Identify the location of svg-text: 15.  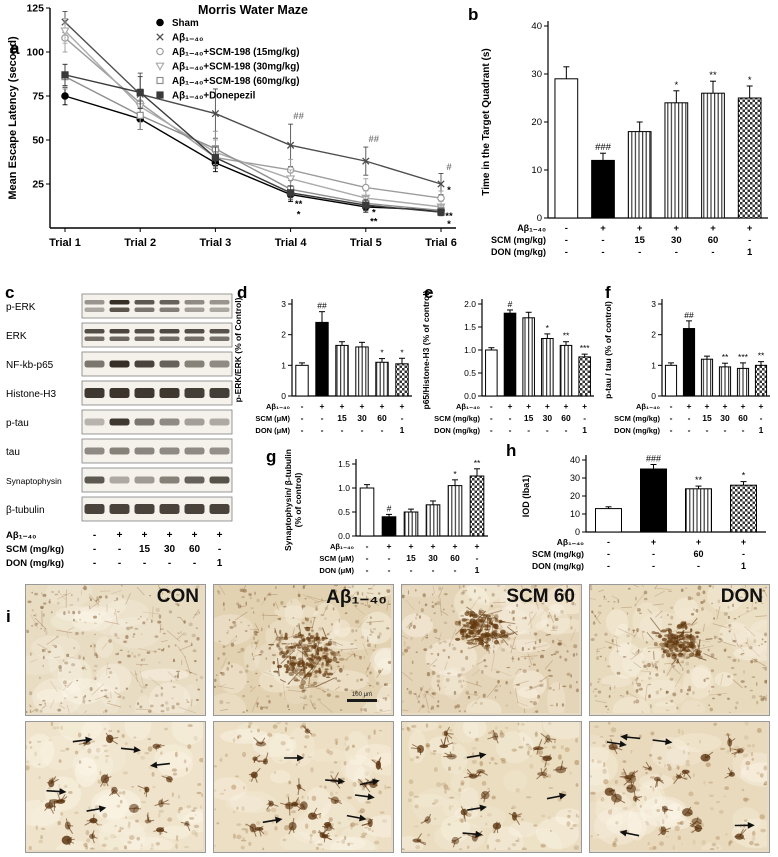
(639, 240).